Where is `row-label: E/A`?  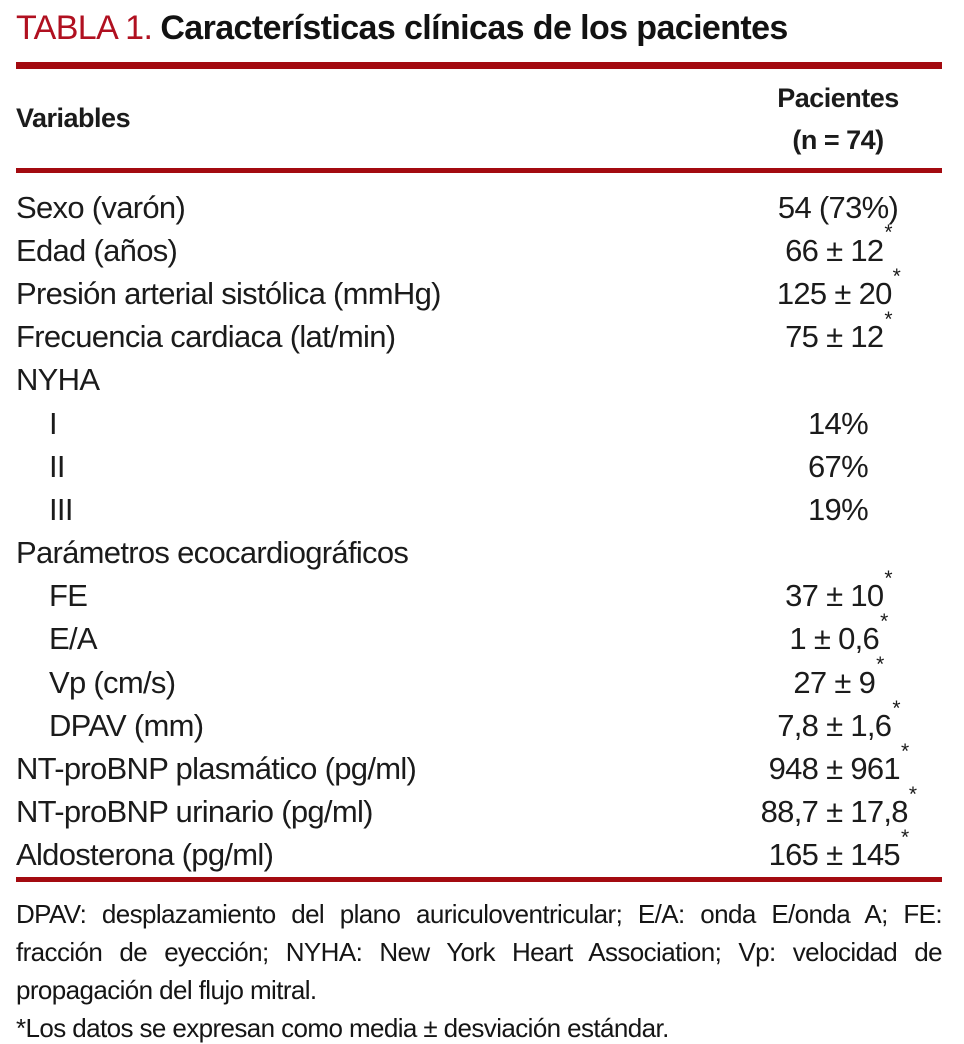
row-label: E/A is located at coordinates (73, 639).